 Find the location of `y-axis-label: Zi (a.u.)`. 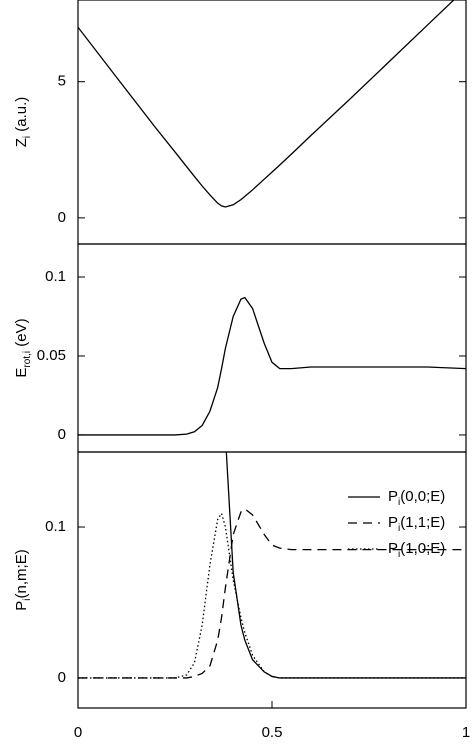

y-axis-label: Zi (a.u.) is located at coordinates (23, 122).